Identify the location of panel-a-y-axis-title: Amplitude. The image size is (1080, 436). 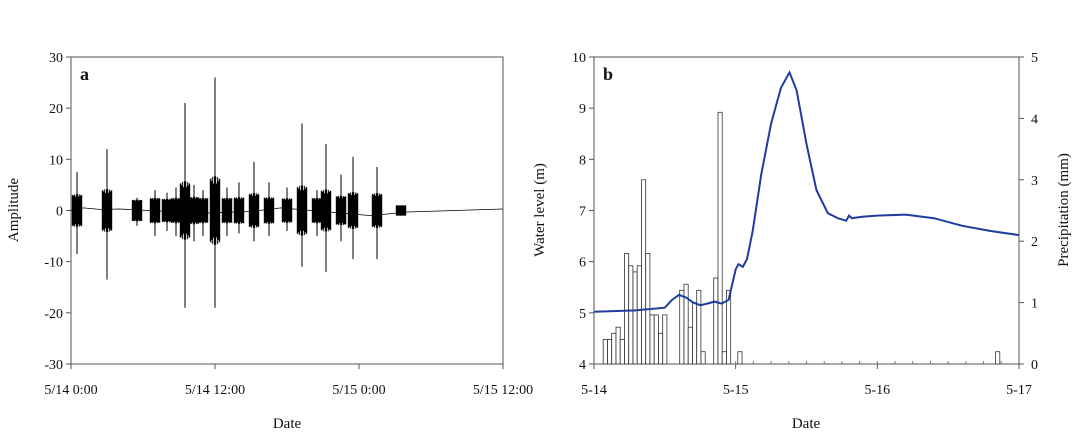
(14, 210).